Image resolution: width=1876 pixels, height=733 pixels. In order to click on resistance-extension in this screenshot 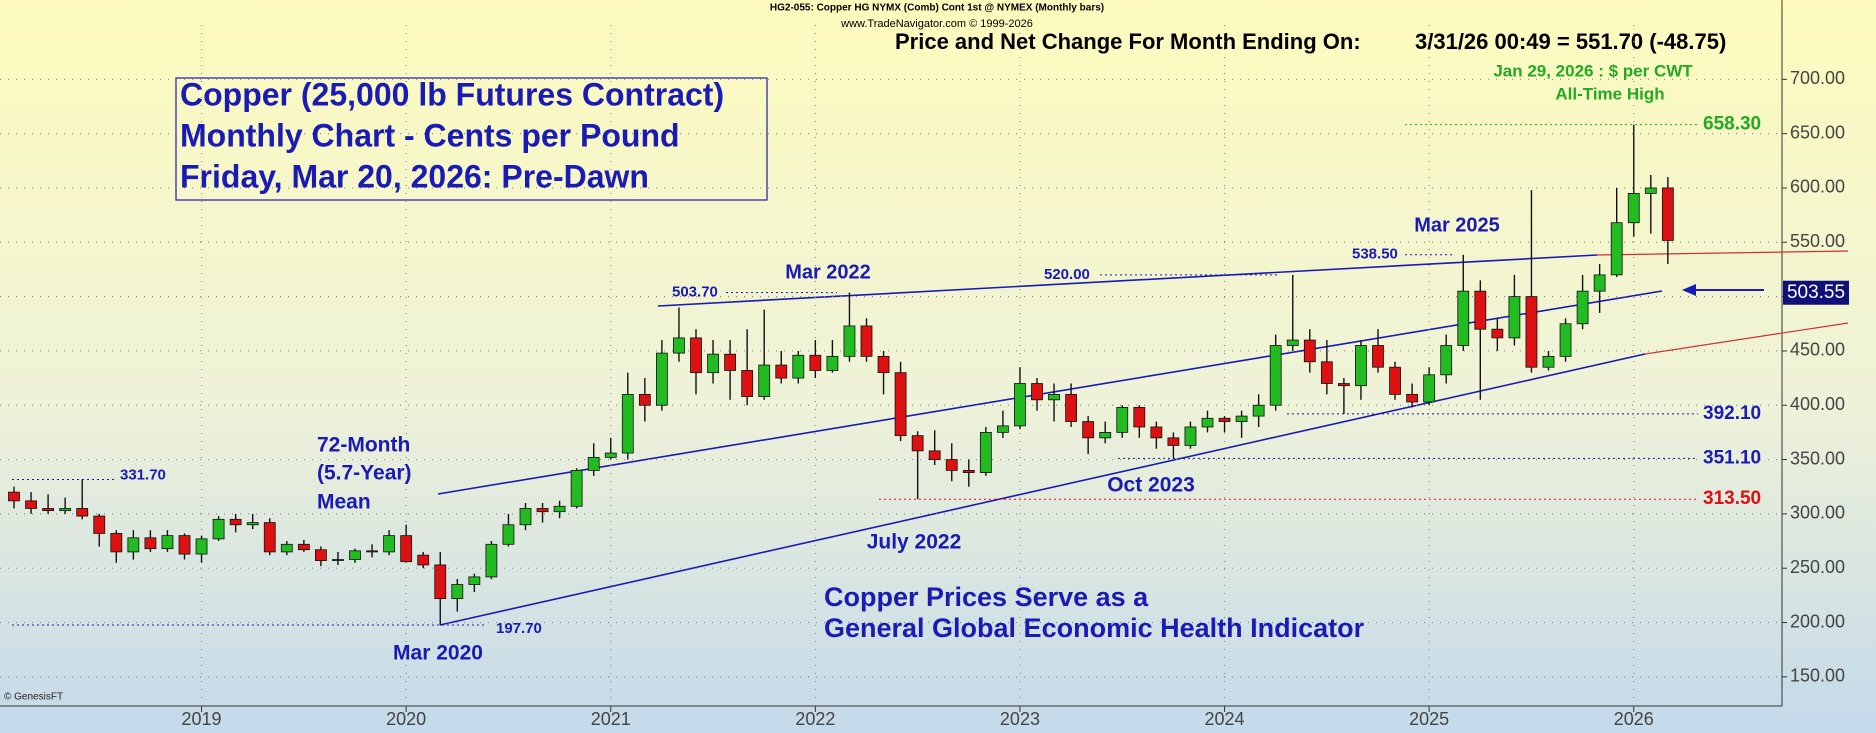, I will do `click(1722, 253)`.